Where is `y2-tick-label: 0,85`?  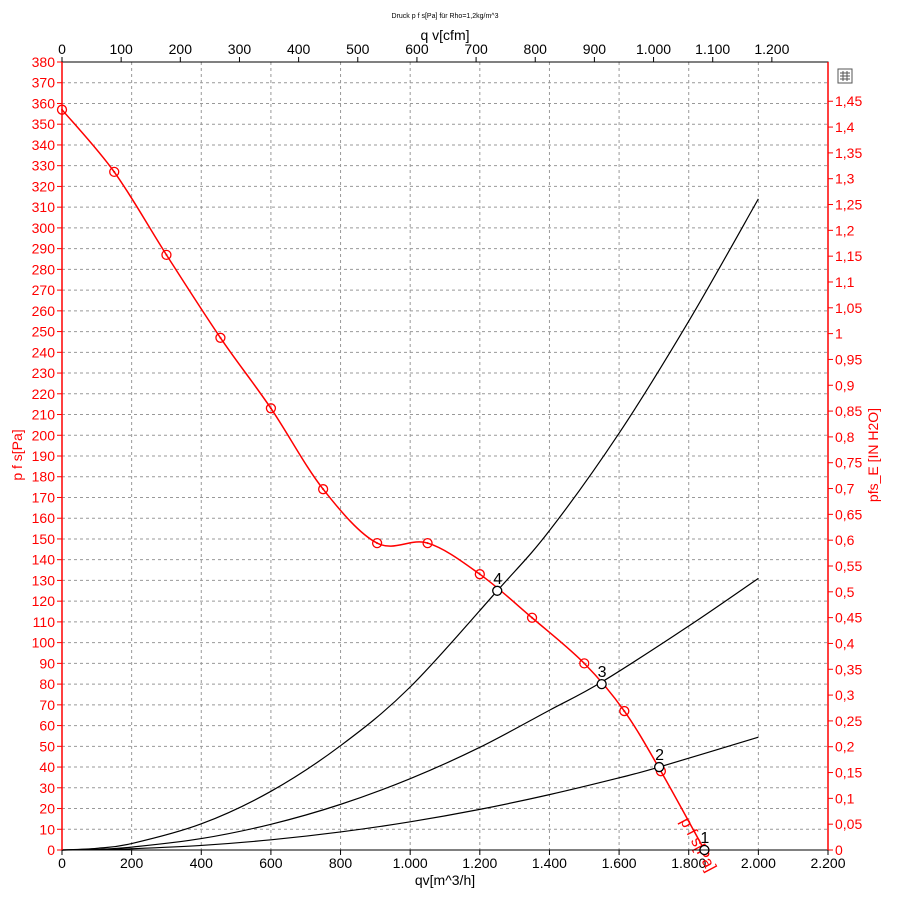 y2-tick-label: 0,85 is located at coordinates (848, 411).